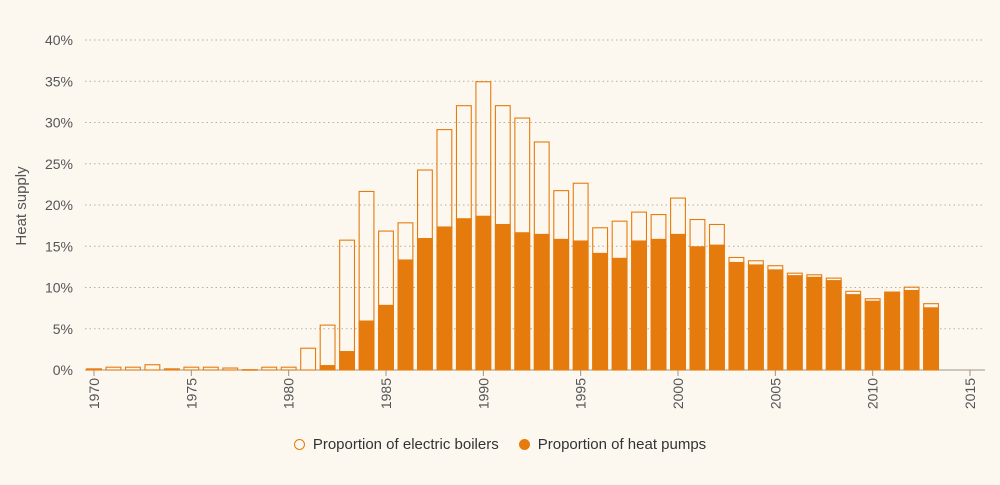 The image size is (1000, 485). Describe the element at coordinates (63, 370) in the screenshot. I see `y-tick-label: 0%` at that location.